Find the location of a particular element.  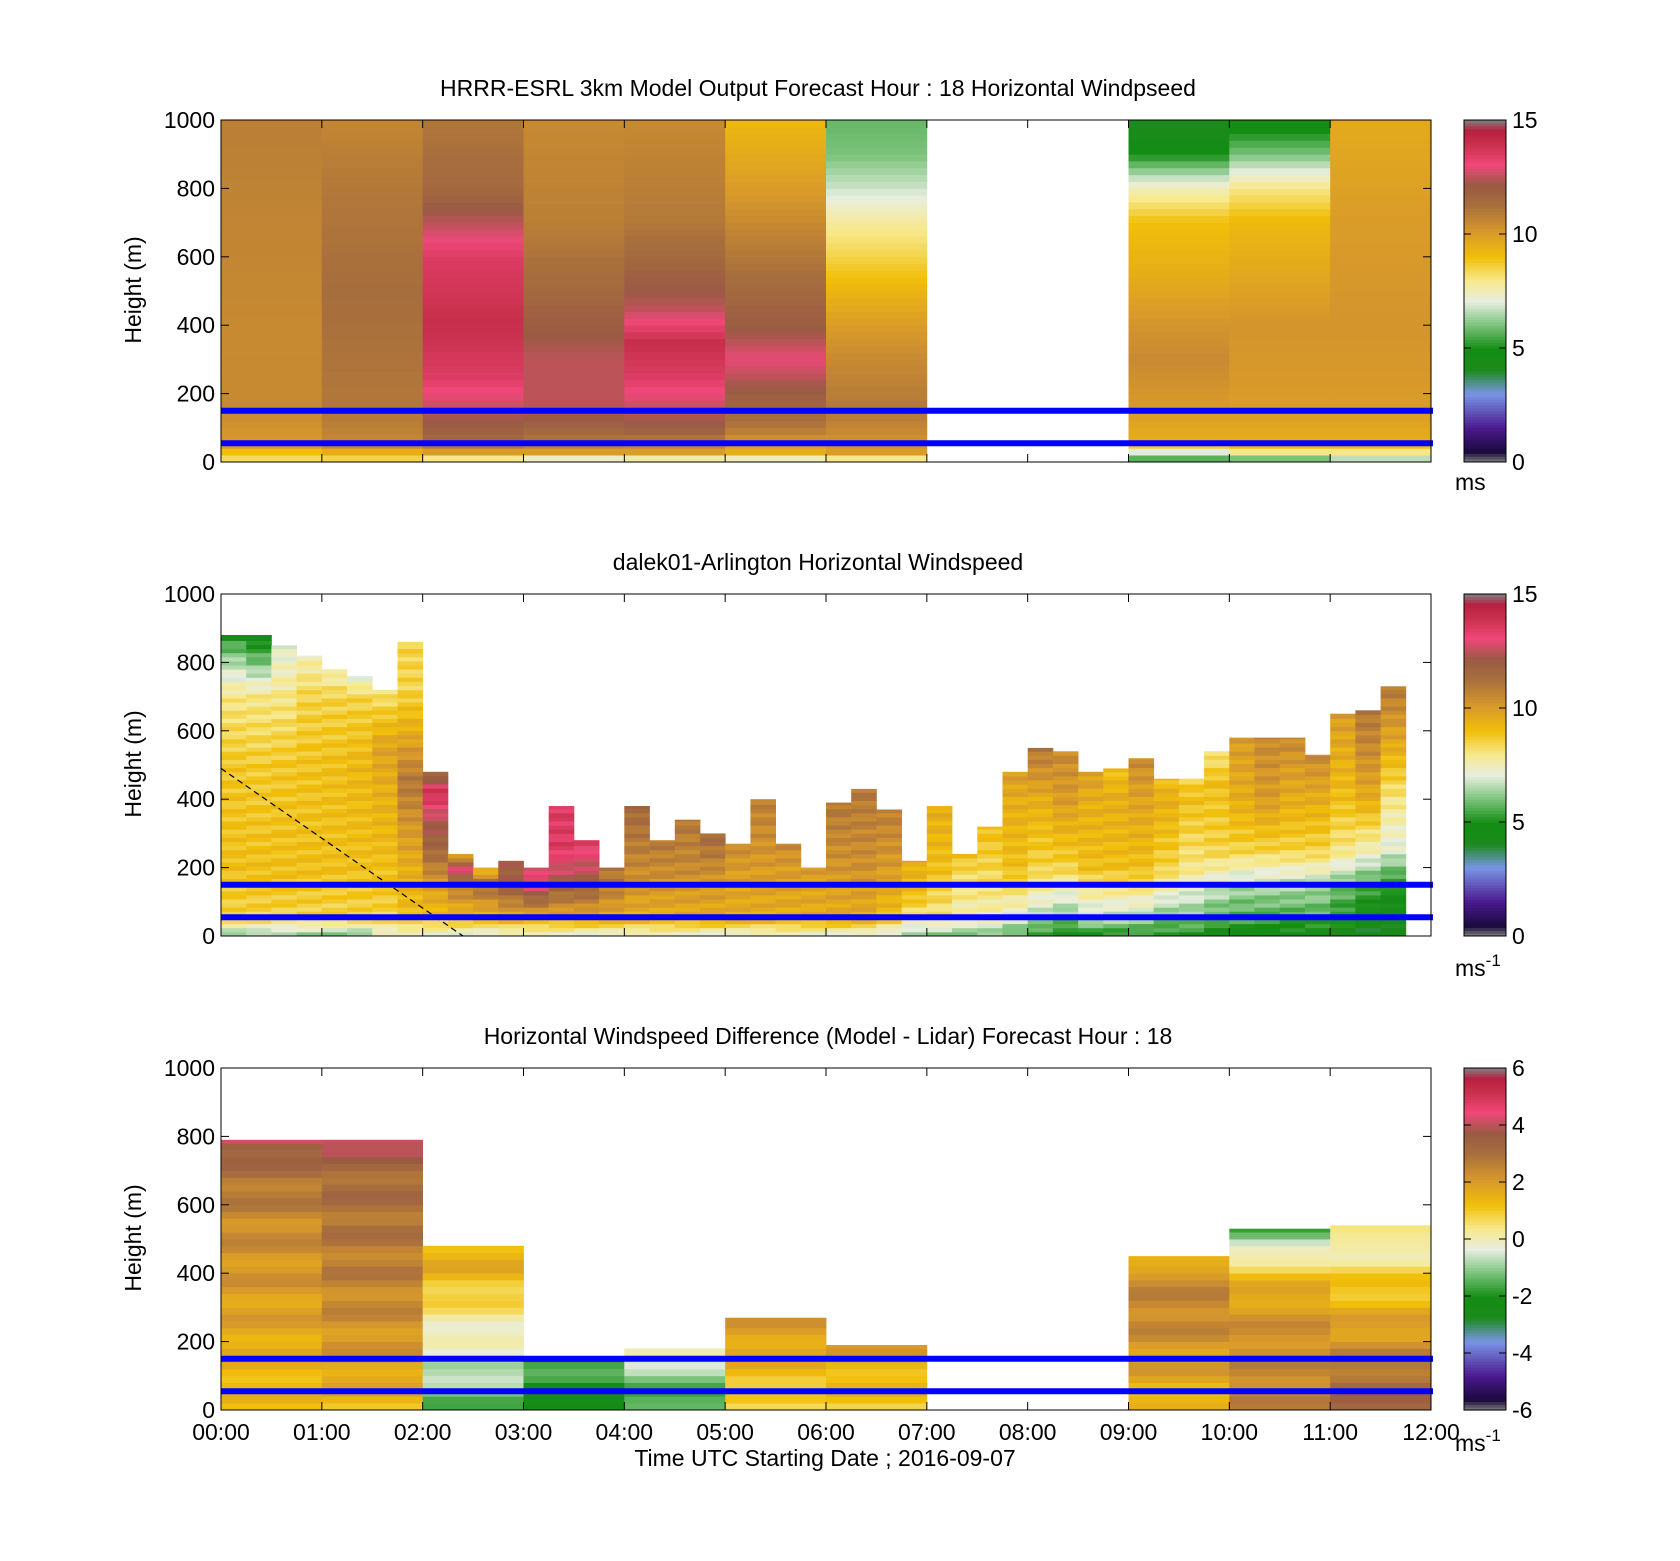

colorbar-tick-label: 5 is located at coordinates (1518, 348).